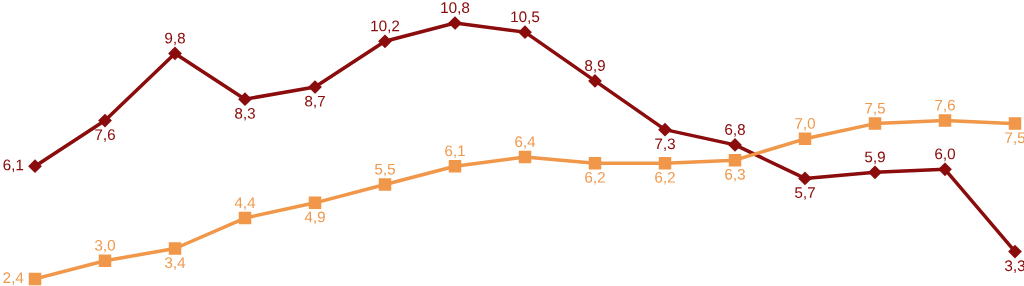 The image size is (1024, 286). Describe the element at coordinates (735, 130) in the screenshot. I see `data-label: 6,8` at that location.